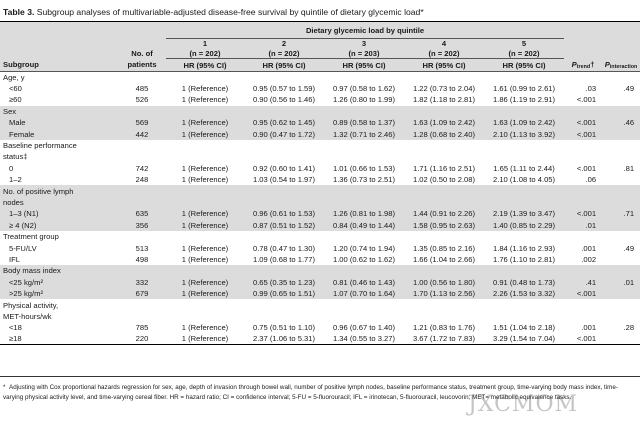  What do you see at coordinates (524, 168) in the screenshot?
I see `hr-cell-q5: 1.65 (1.11 to 2.44)` at bounding box center [524, 168].